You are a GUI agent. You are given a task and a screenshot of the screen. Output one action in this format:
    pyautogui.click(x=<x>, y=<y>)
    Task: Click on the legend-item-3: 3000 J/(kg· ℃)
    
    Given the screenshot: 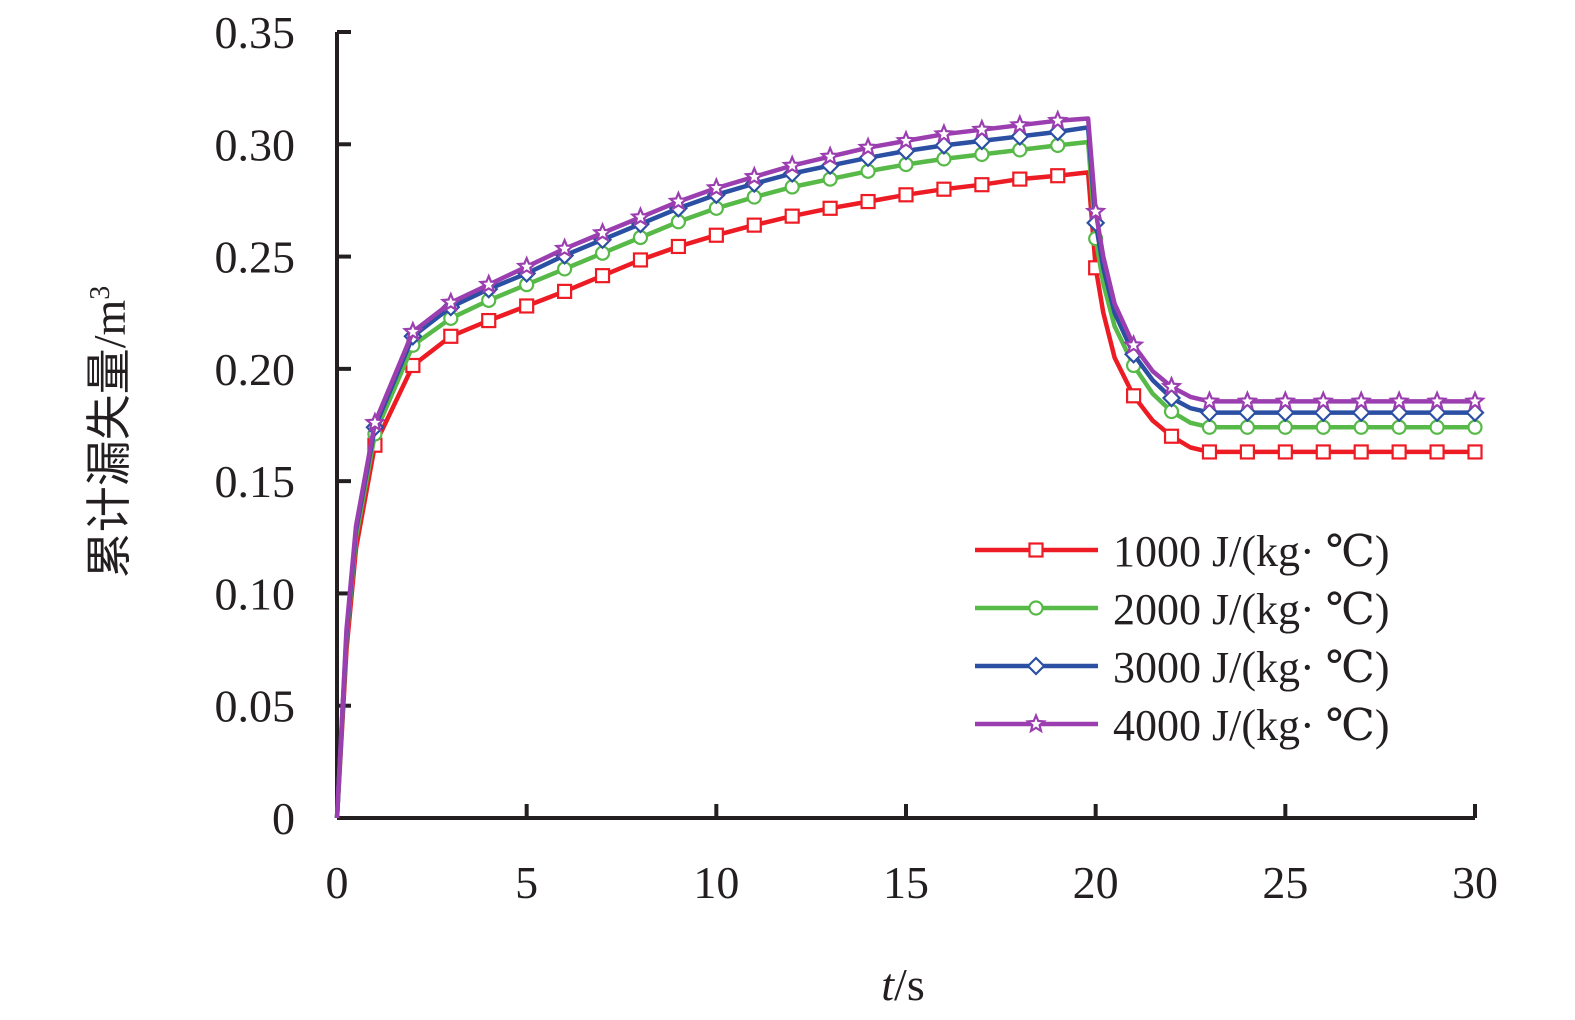 What is the action you would take?
    pyautogui.click(x=1182, y=667)
    